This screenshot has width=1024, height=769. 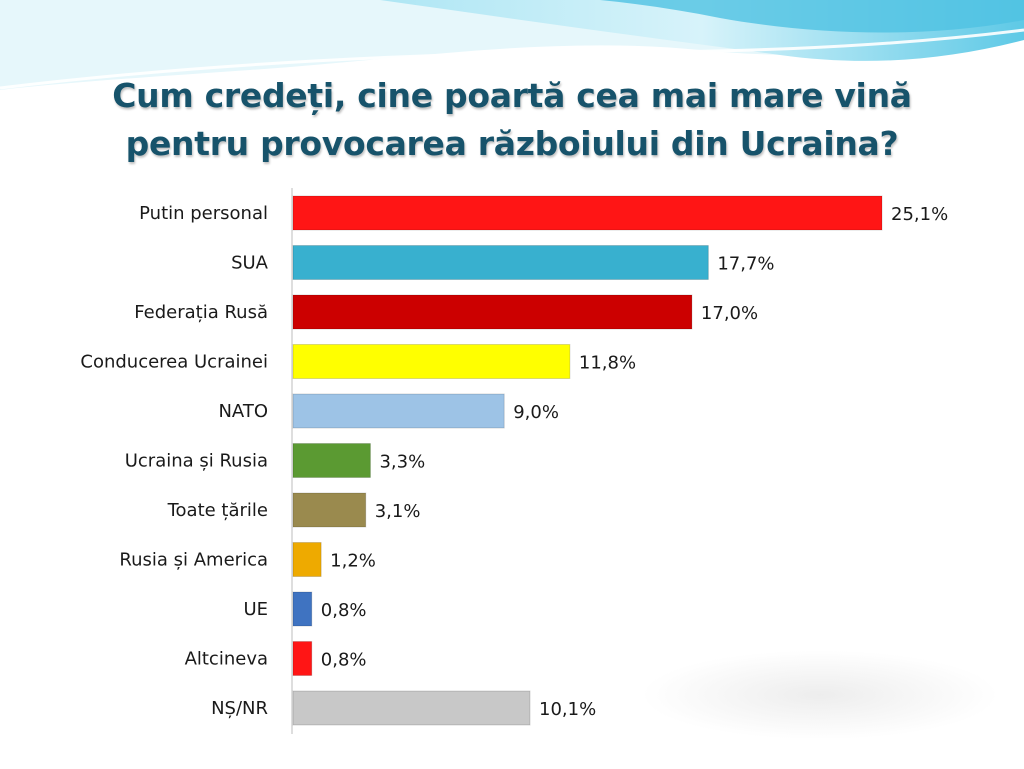 What do you see at coordinates (919, 214) in the screenshot?
I see `value-label: 25,1%` at bounding box center [919, 214].